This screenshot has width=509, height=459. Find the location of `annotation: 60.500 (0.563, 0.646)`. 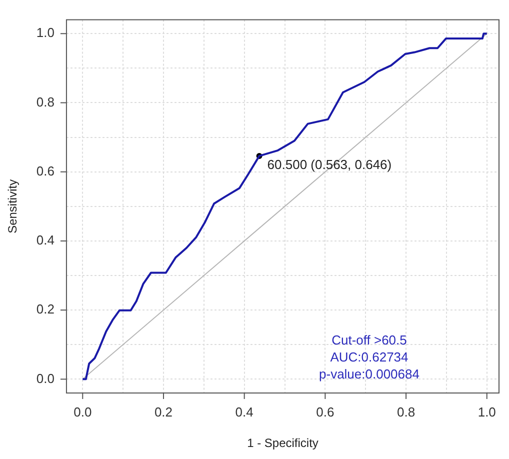

annotation: 60.500 (0.563, 0.646) is located at coordinates (329, 164).